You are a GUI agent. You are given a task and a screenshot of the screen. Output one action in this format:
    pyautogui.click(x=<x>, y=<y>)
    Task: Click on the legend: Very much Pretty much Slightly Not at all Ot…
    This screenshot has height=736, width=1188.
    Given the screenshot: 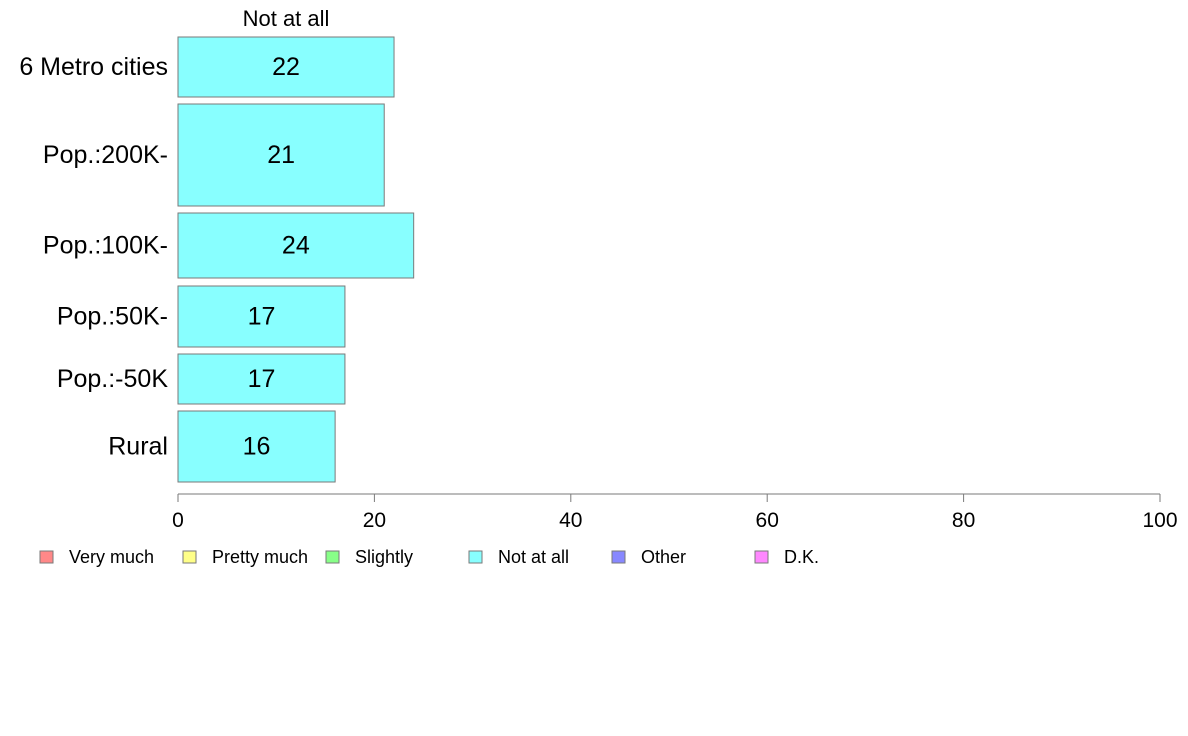 What is the action you would take?
    pyautogui.click(x=429, y=557)
    